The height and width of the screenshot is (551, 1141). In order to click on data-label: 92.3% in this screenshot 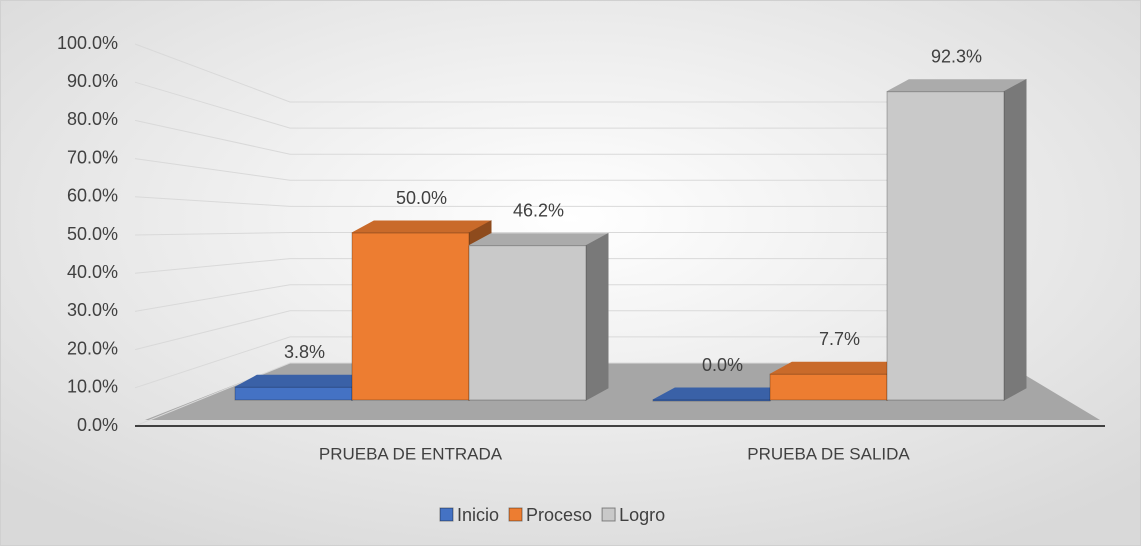, I will do `click(956, 56)`.